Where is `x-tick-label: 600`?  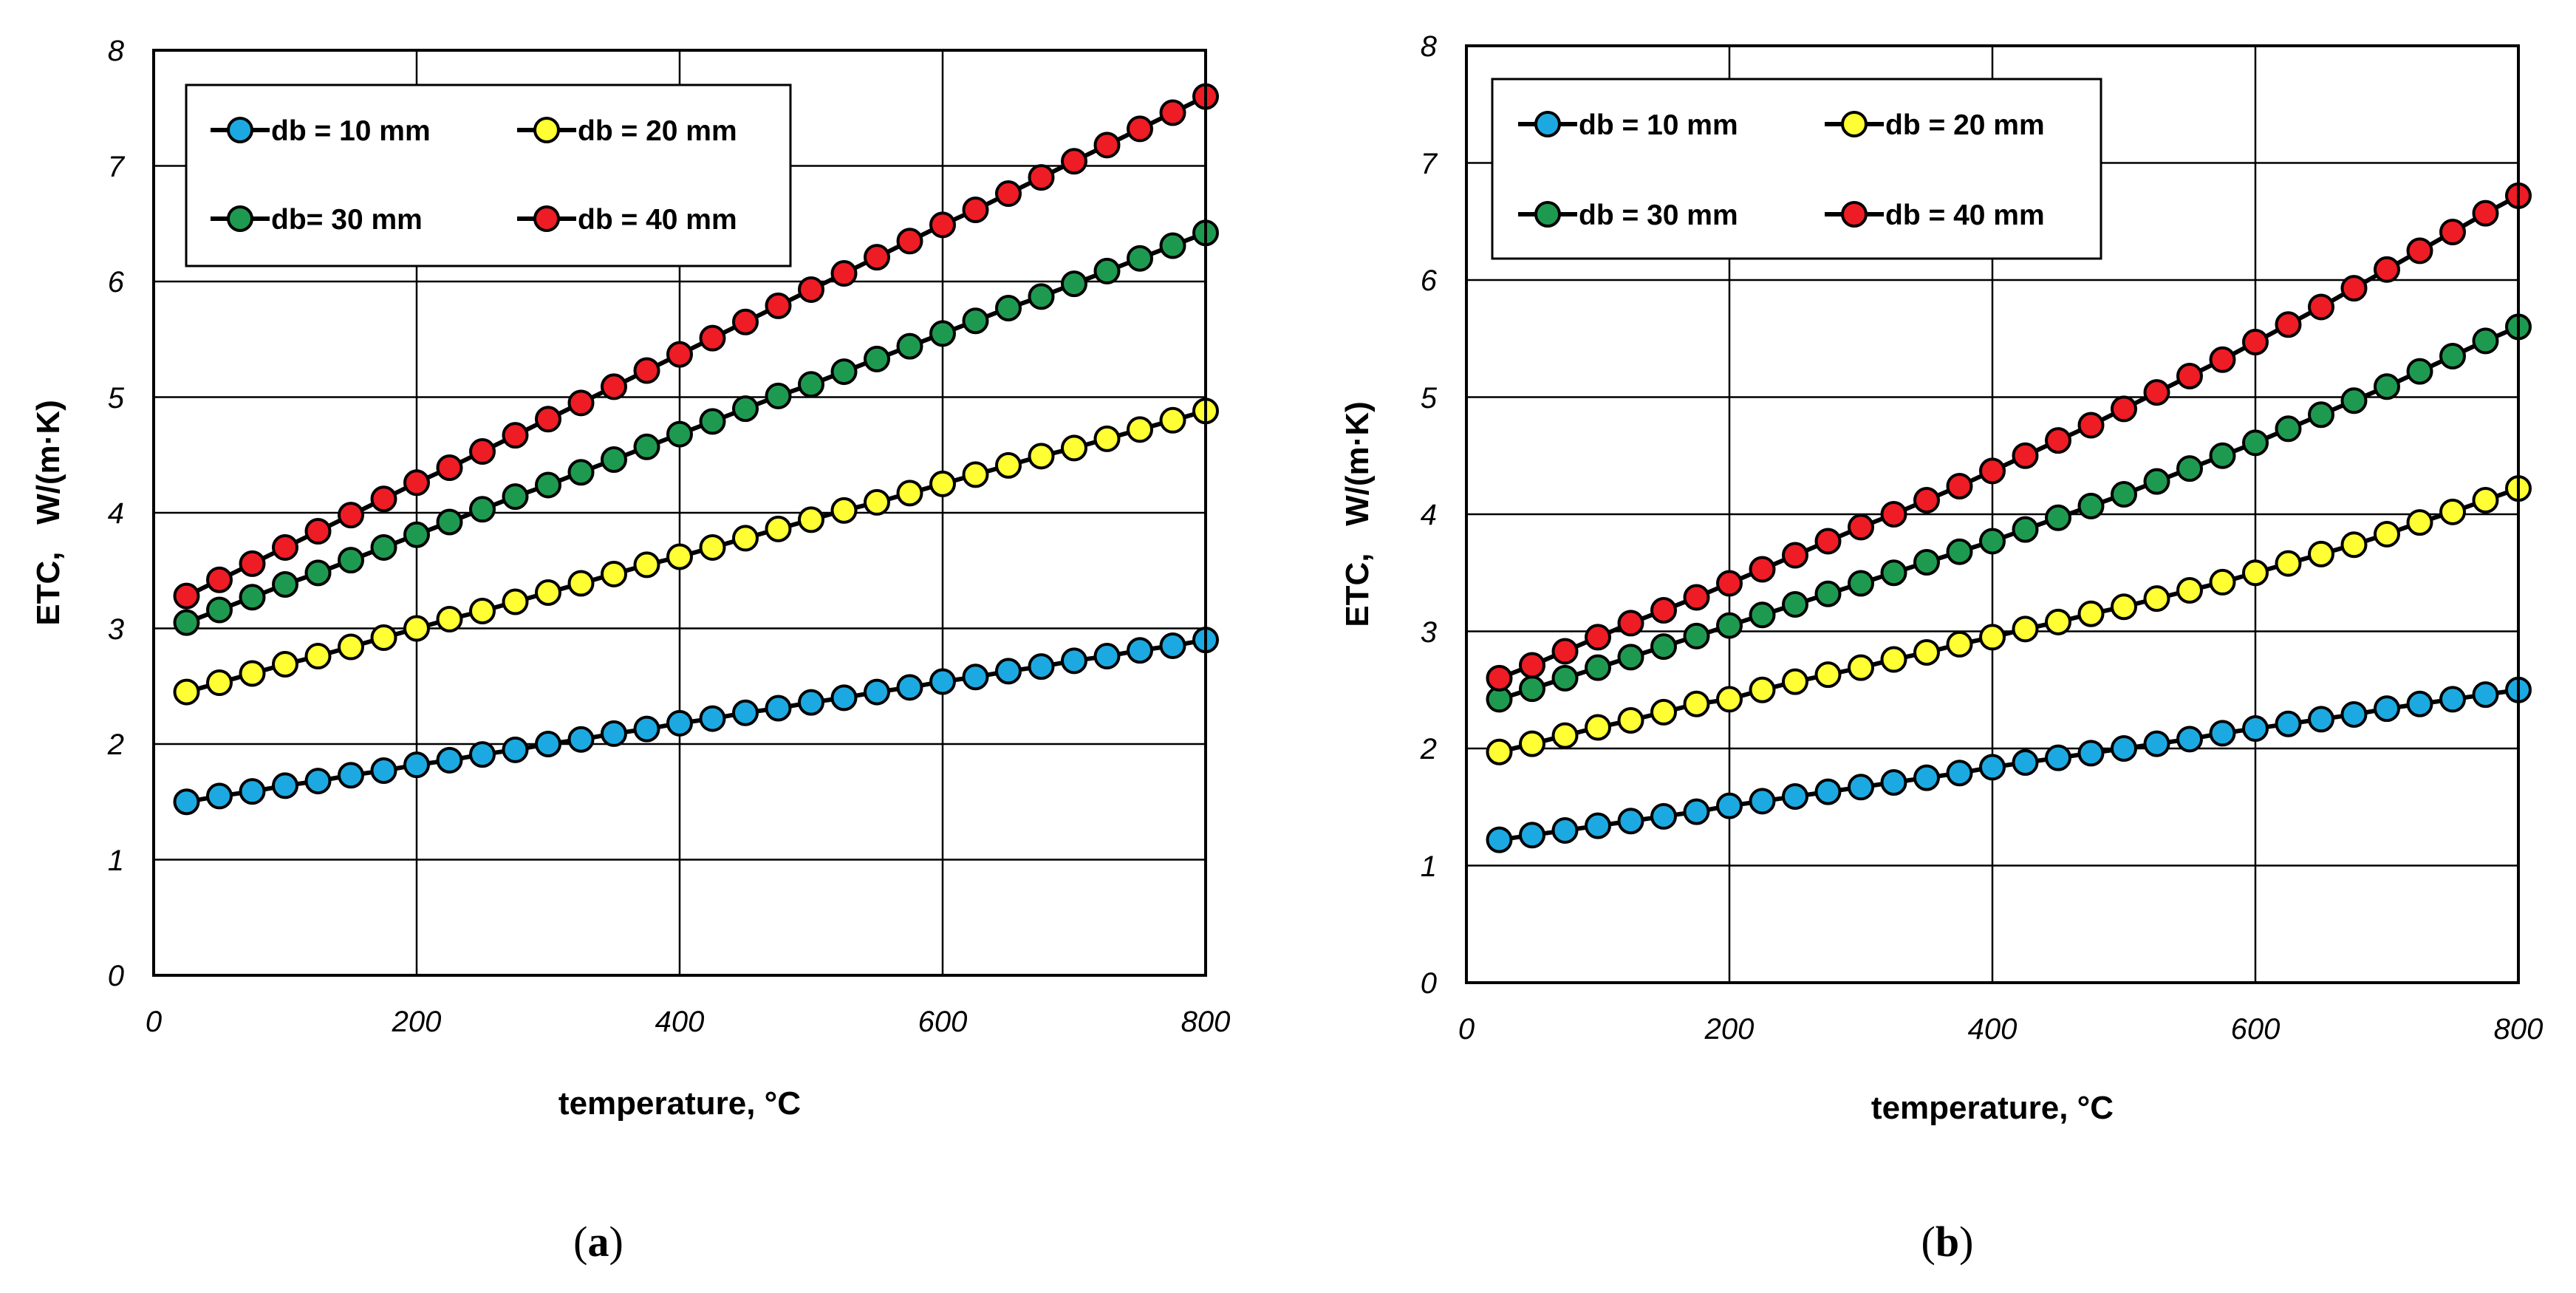 x-tick-label: 600 is located at coordinates (943, 1022).